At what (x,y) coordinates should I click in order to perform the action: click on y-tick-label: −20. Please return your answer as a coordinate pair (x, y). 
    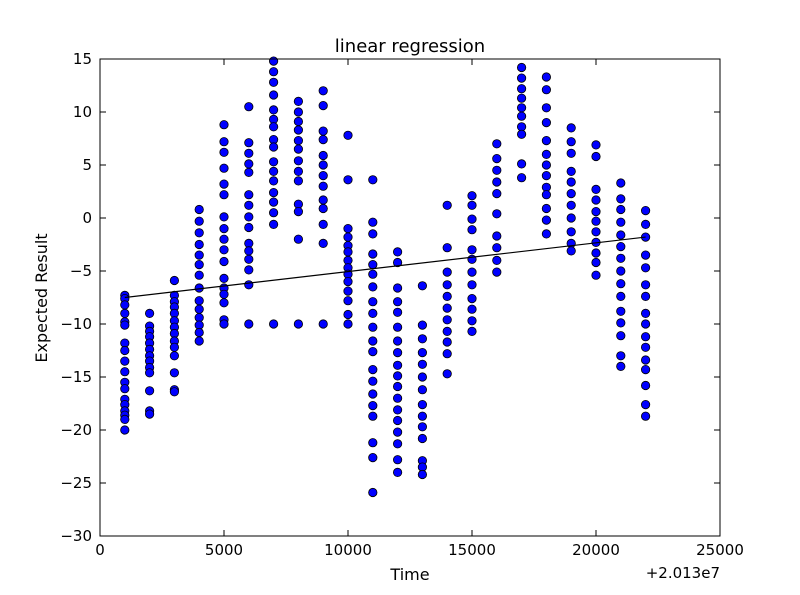
    Looking at the image, I should click on (76, 430).